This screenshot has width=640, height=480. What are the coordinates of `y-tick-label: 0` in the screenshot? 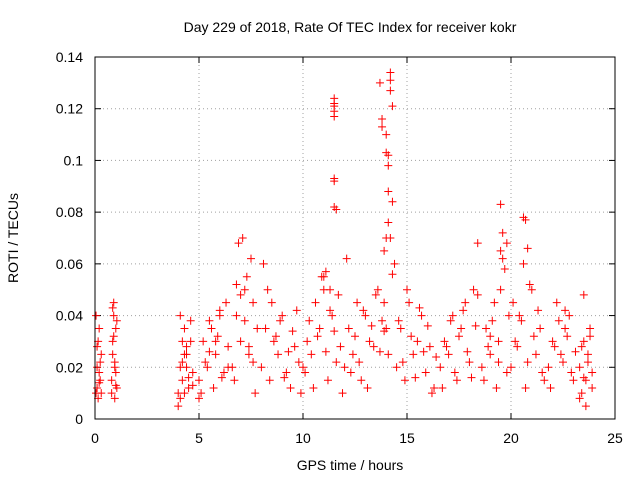 It's located at (79, 419).